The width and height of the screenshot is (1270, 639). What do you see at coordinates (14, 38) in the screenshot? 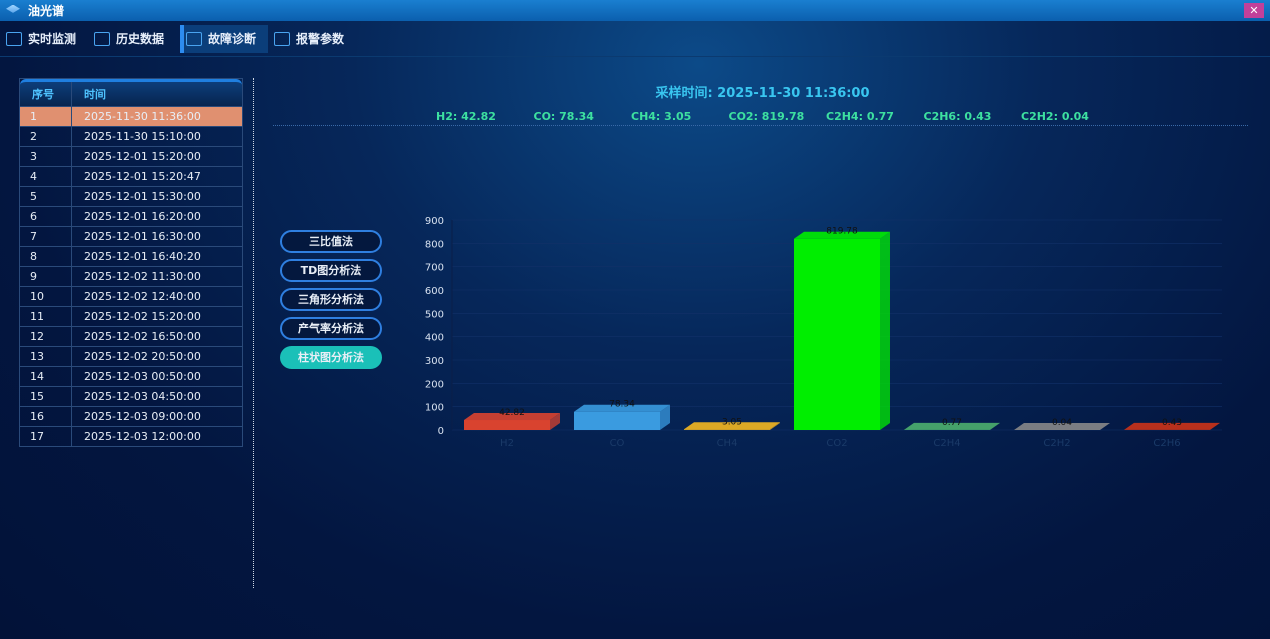
I see `monitor-icon` at bounding box center [14, 38].